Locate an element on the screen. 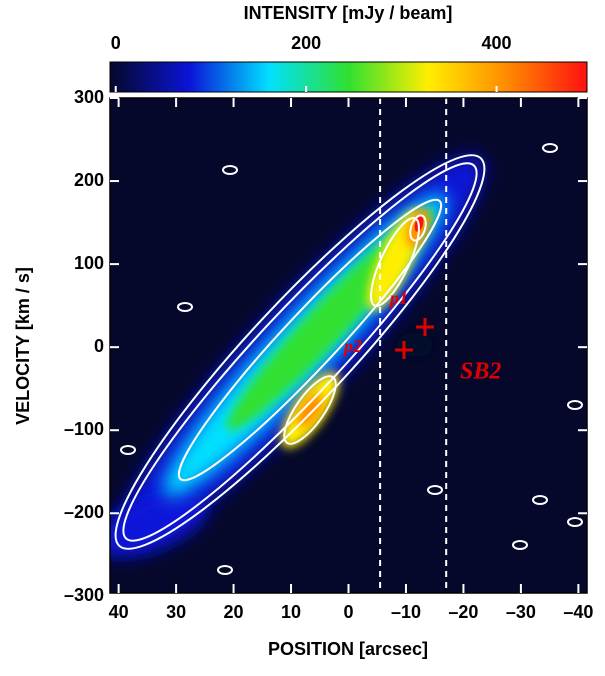 This screenshot has width=605, height=676. colorbar-tick-label: 0 is located at coordinates (116, 43).